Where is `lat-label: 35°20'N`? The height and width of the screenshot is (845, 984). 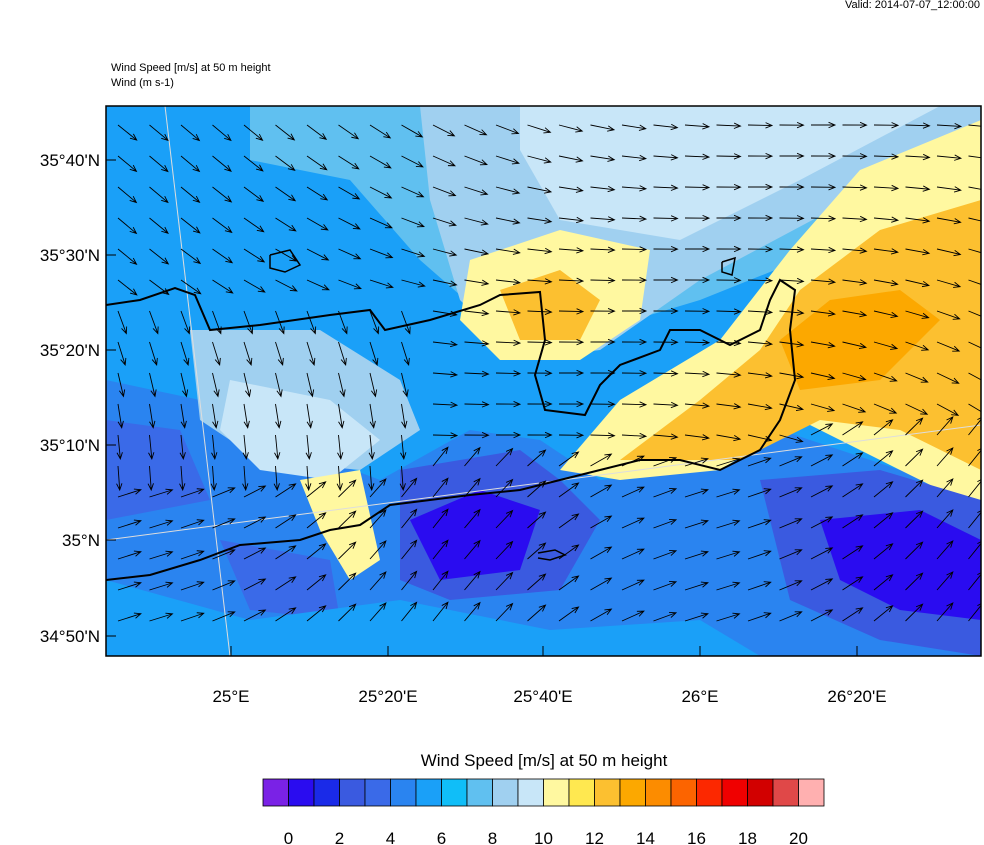
lat-label: 35°20'N is located at coordinates (70, 350).